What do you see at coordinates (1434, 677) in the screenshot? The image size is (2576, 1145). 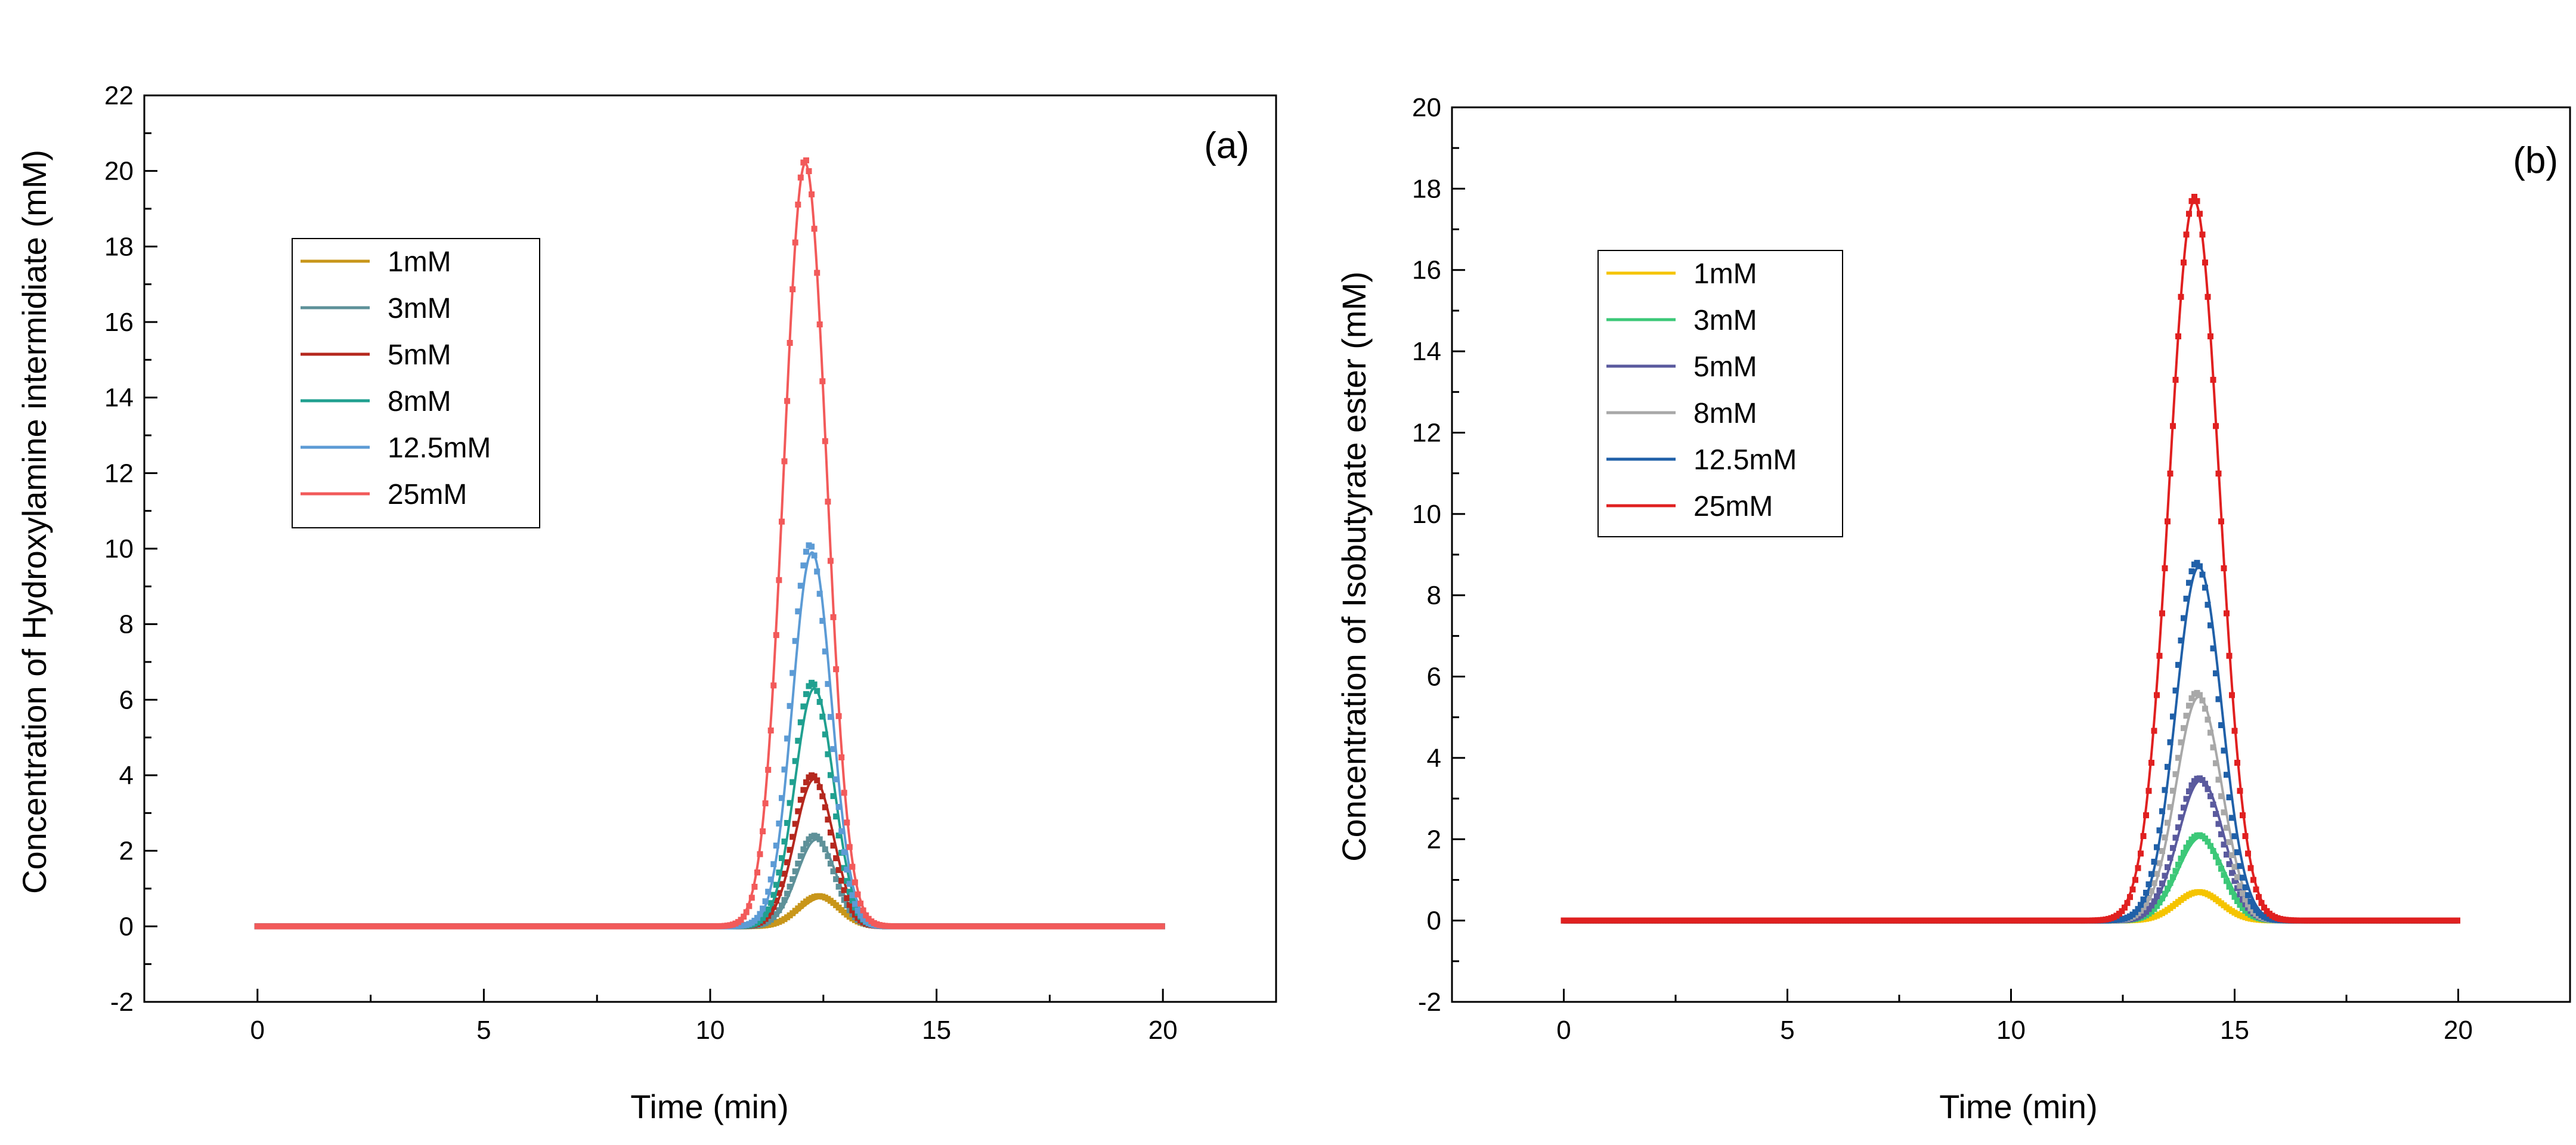 I see `y-tick-label: 6` at bounding box center [1434, 677].